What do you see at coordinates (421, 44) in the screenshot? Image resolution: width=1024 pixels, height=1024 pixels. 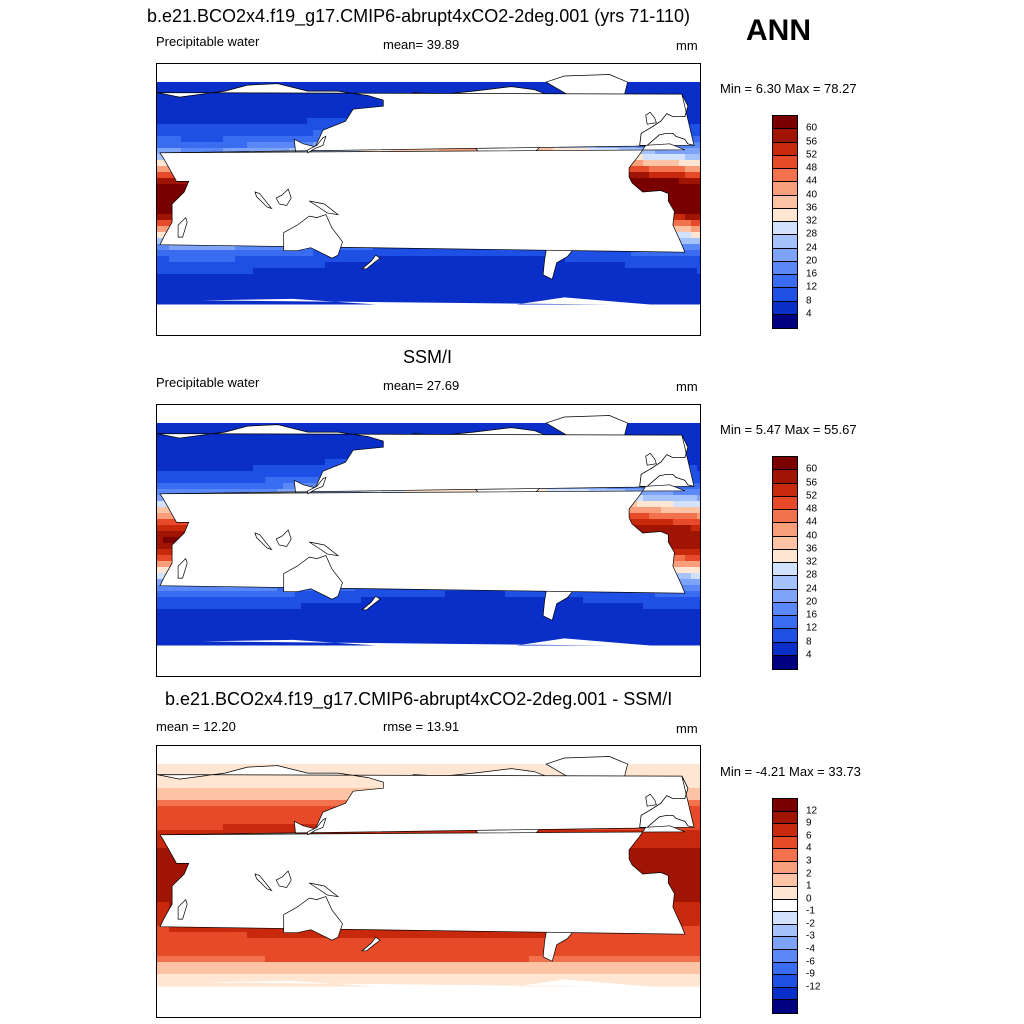 I see `panel-1-mean-label: mean= 39.89` at bounding box center [421, 44].